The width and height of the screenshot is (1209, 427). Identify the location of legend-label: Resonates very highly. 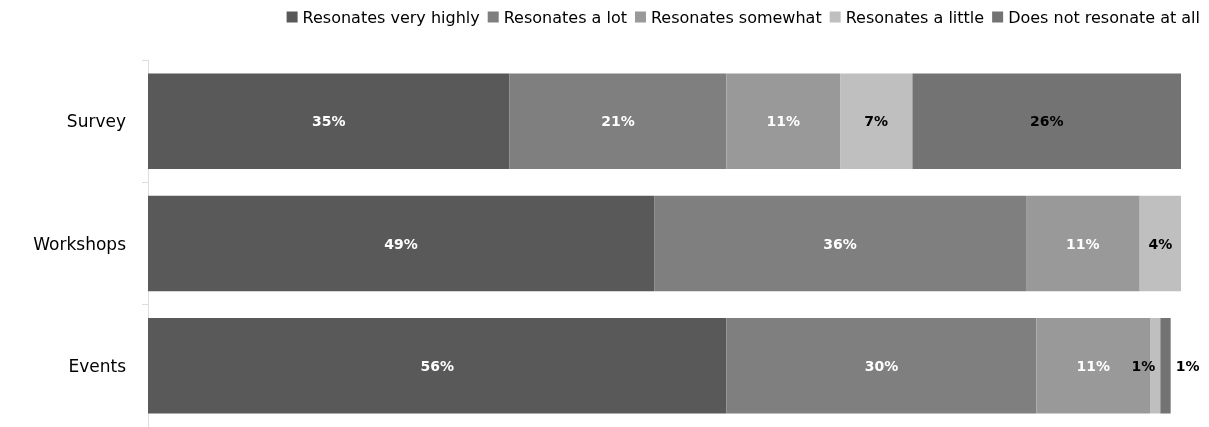
(391, 17).